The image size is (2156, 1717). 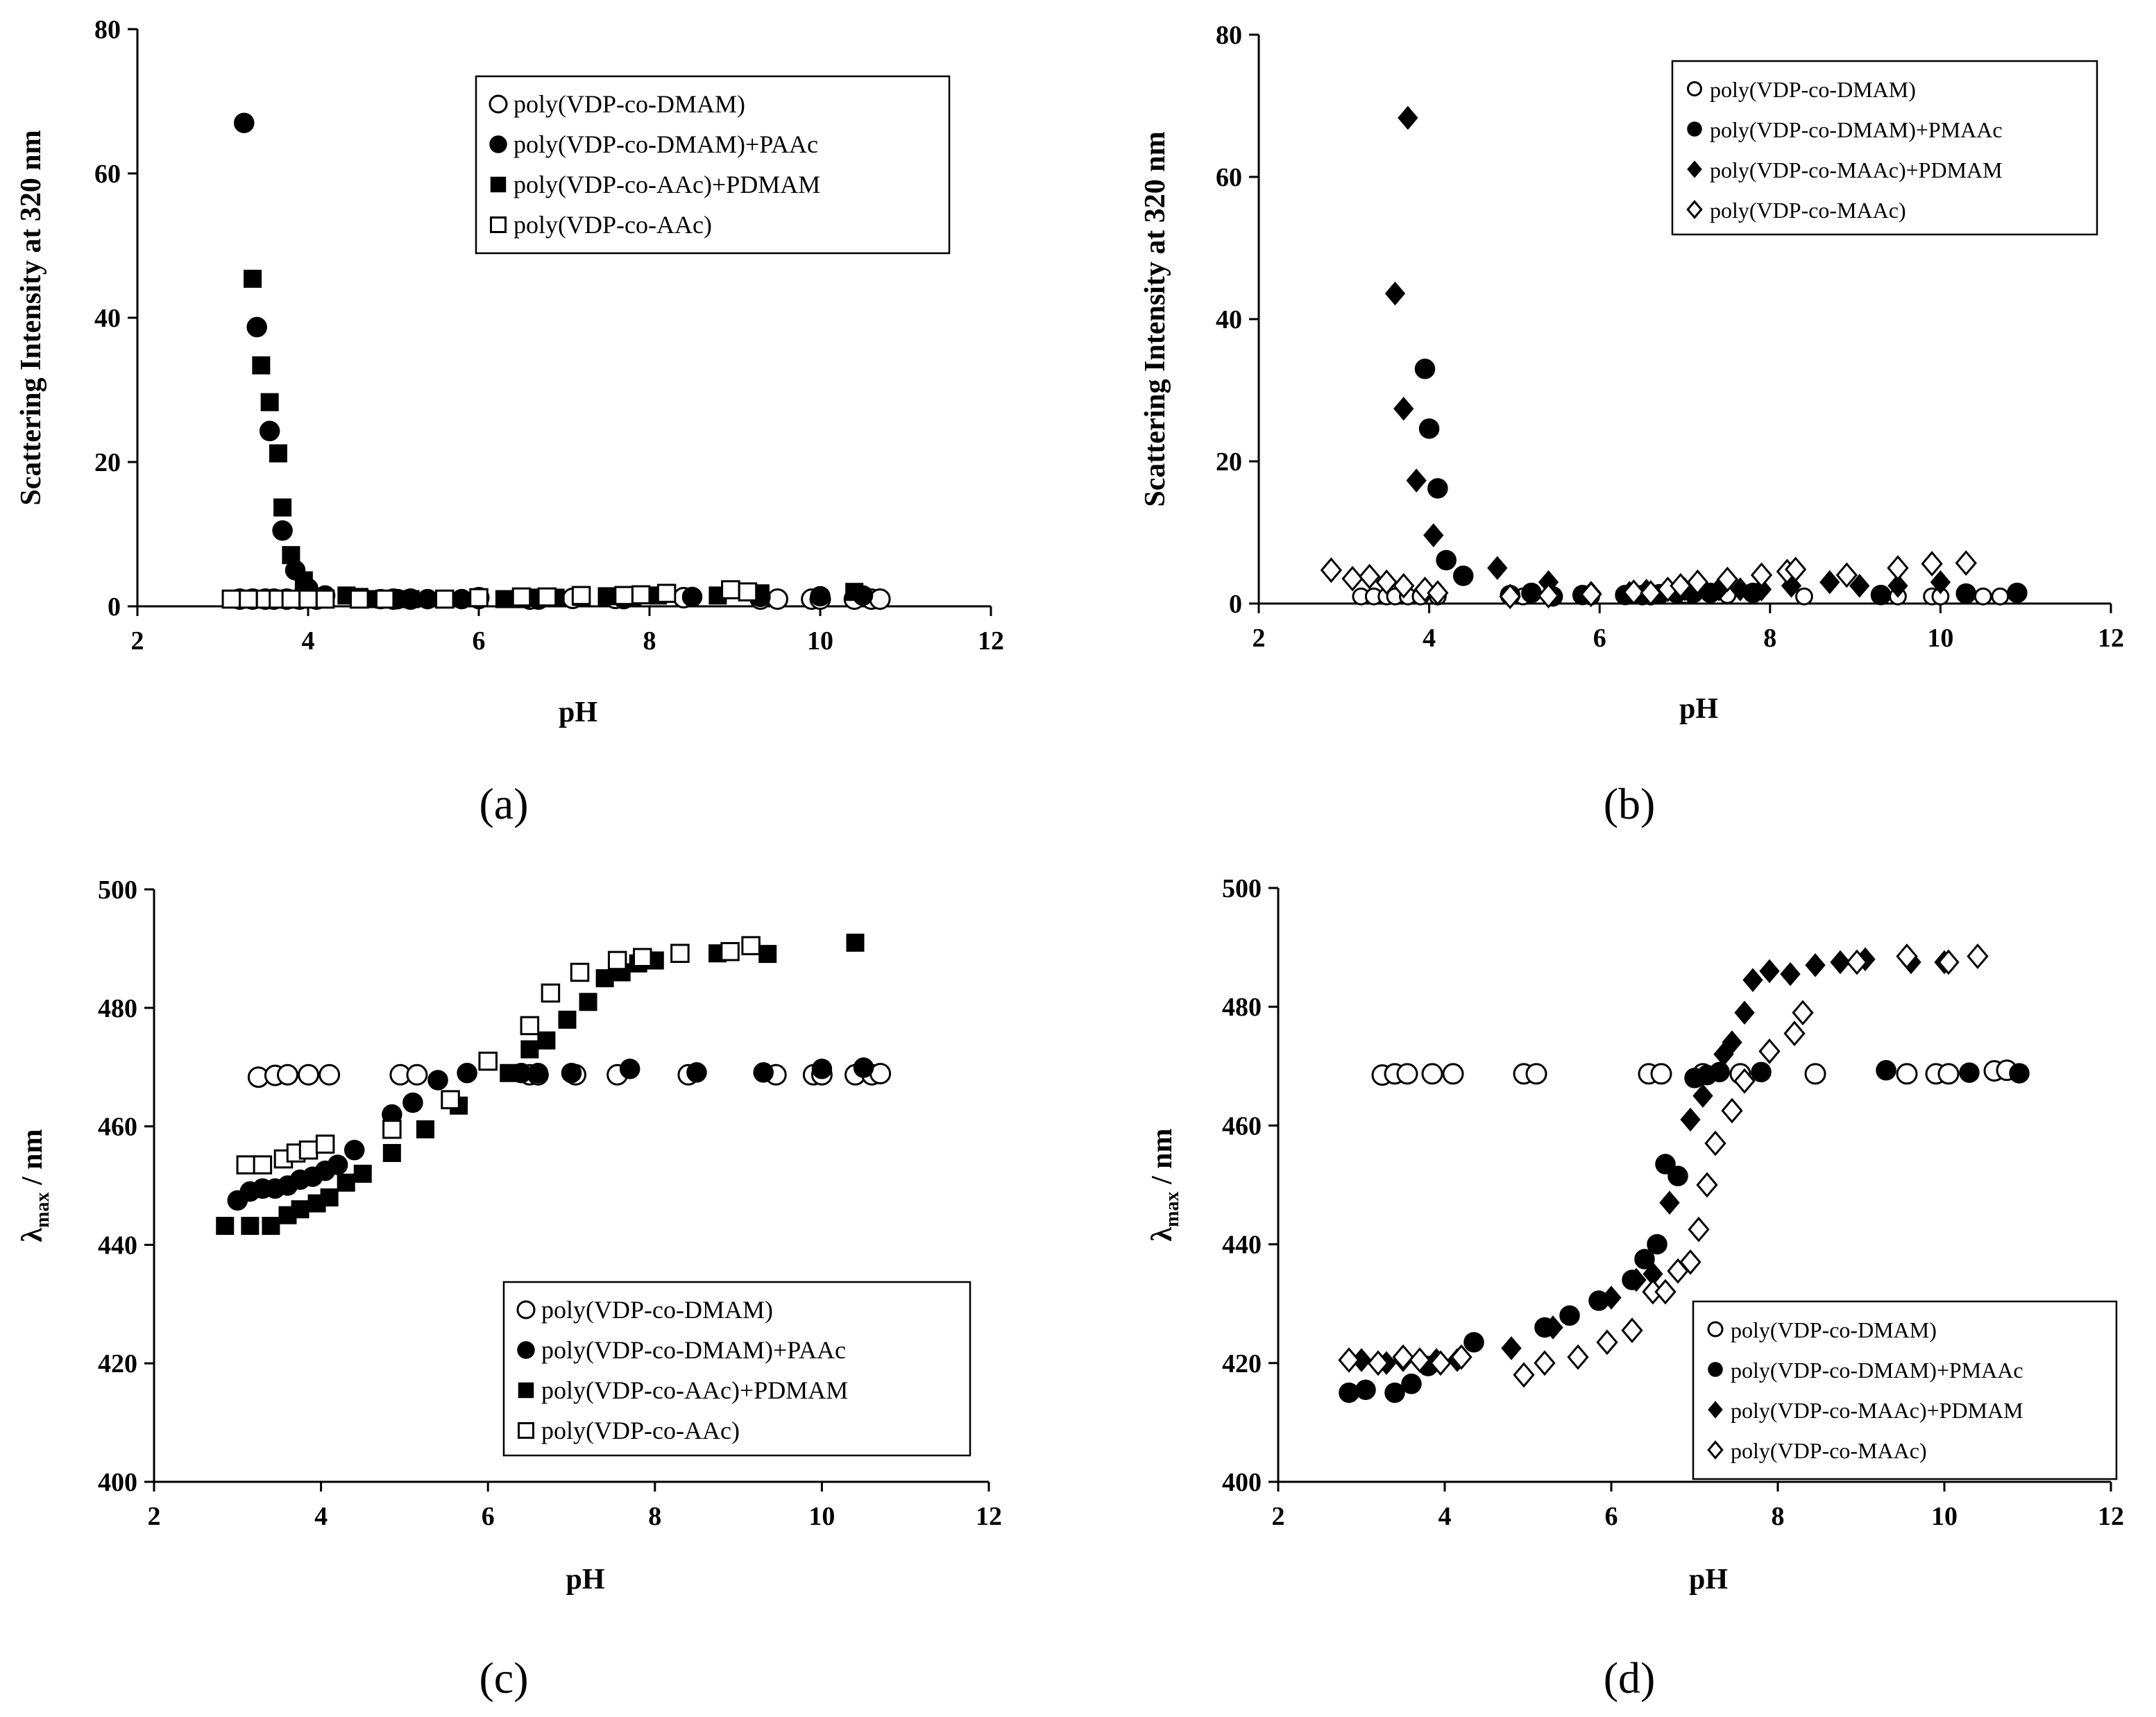 I want to click on legend-entry-label: poly(VDP-co-DMAM)+PMAAc, so click(x=1877, y=1370).